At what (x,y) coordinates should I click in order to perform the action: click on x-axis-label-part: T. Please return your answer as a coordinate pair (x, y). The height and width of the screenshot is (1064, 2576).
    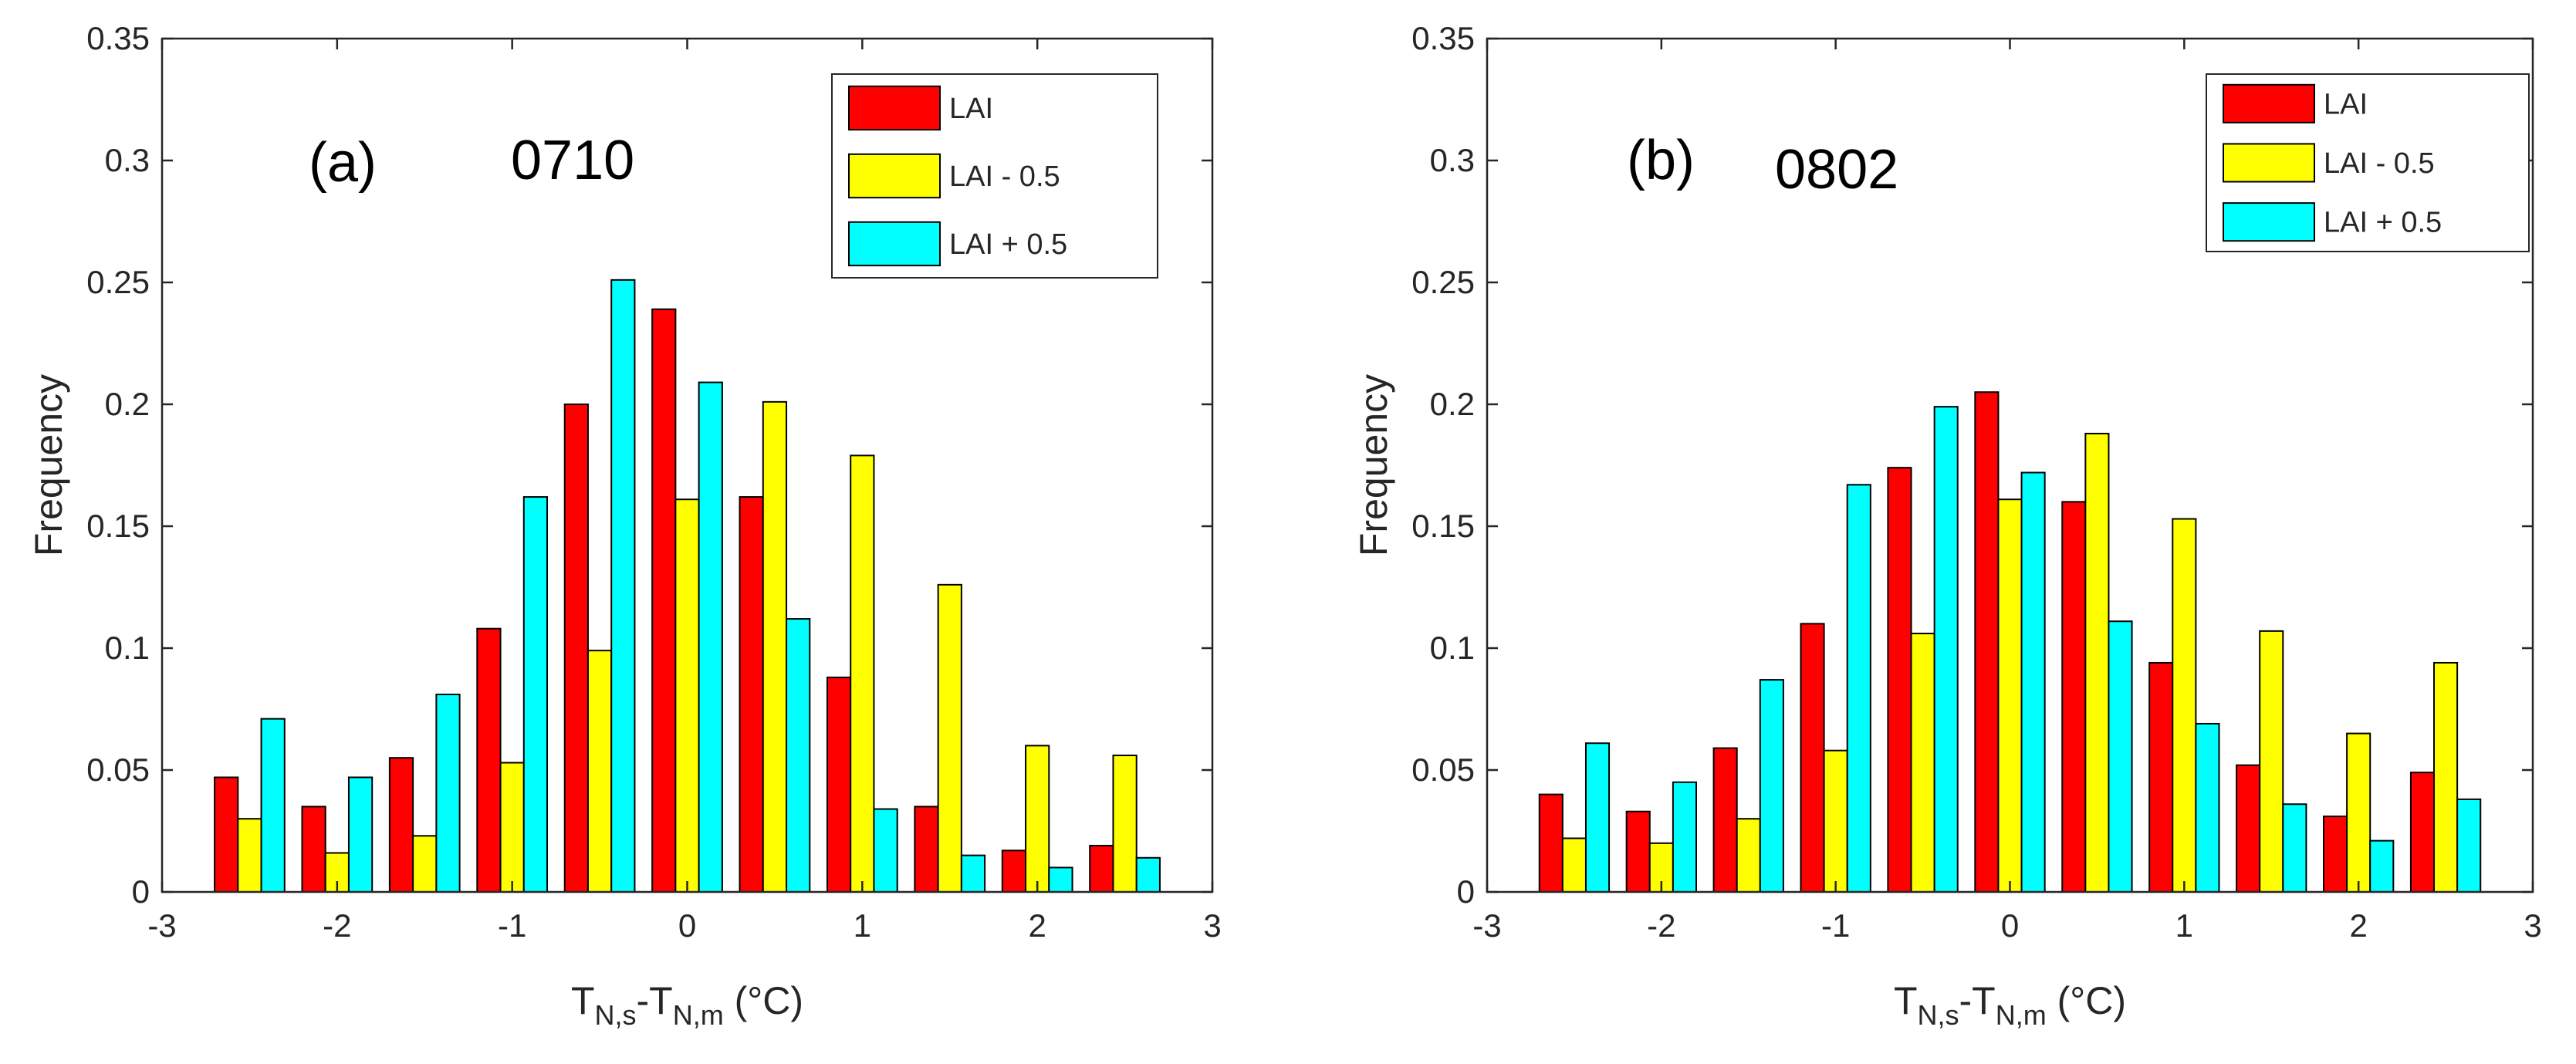
    Looking at the image, I should click on (583, 1000).